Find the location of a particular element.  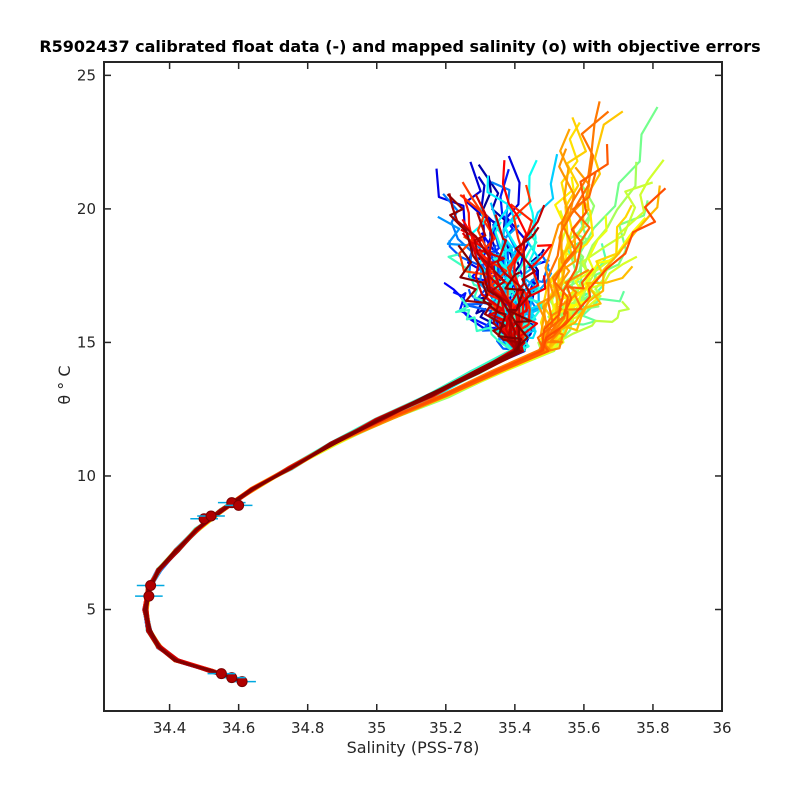

x-tick-label: 34.6 is located at coordinates (238, 728).